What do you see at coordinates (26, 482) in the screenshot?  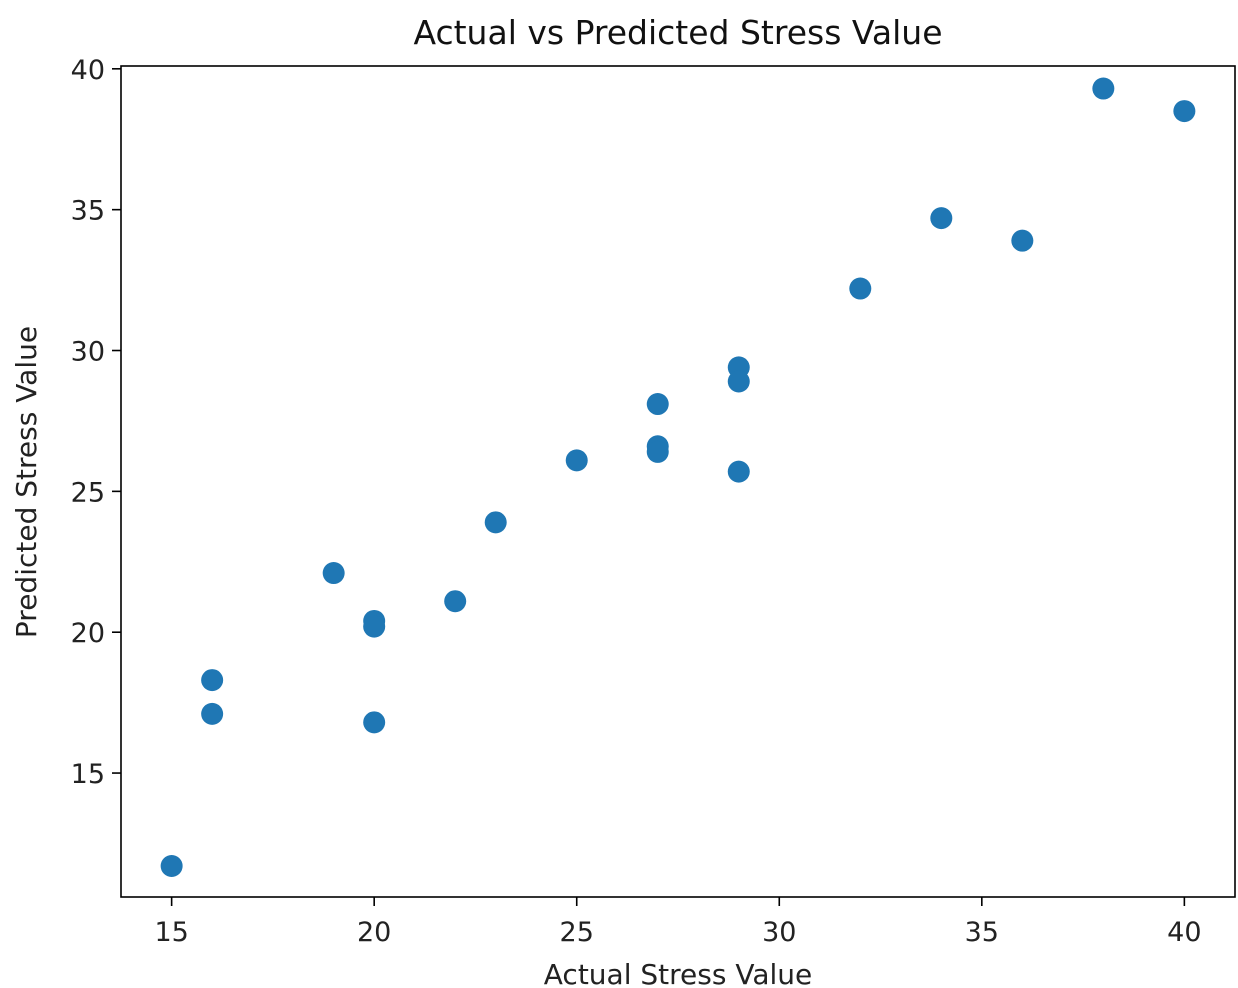 I see `y-axis-label: Predicted Stress Value` at bounding box center [26, 482].